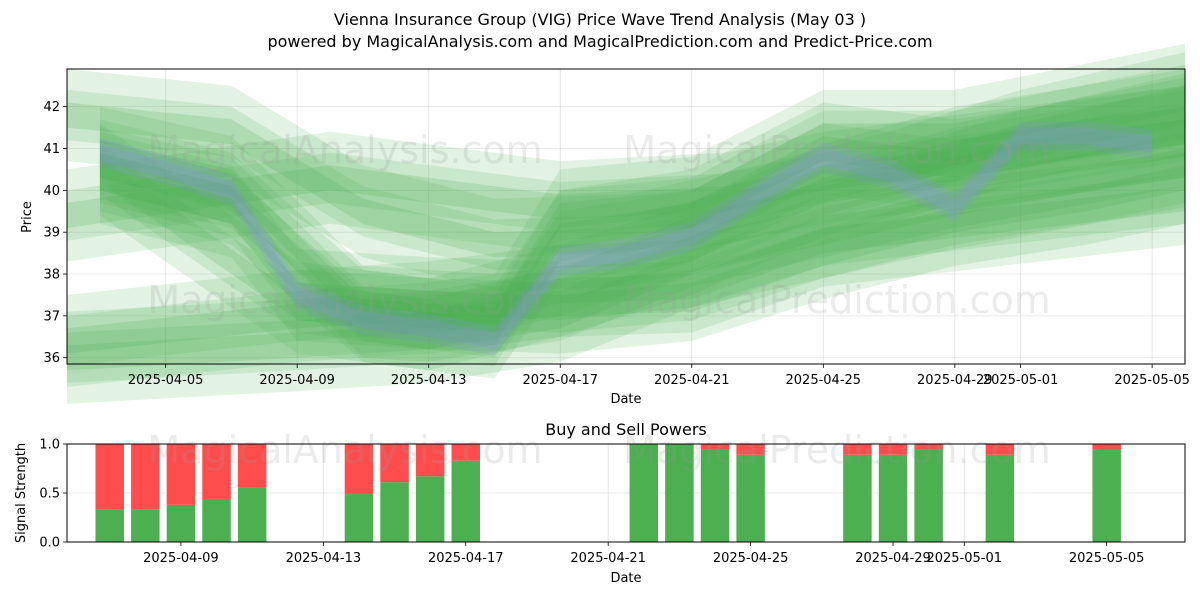 The image size is (1200, 604). What do you see at coordinates (626, 429) in the screenshot?
I see `buy-sell-title: Buy and Sell Powers` at bounding box center [626, 429].